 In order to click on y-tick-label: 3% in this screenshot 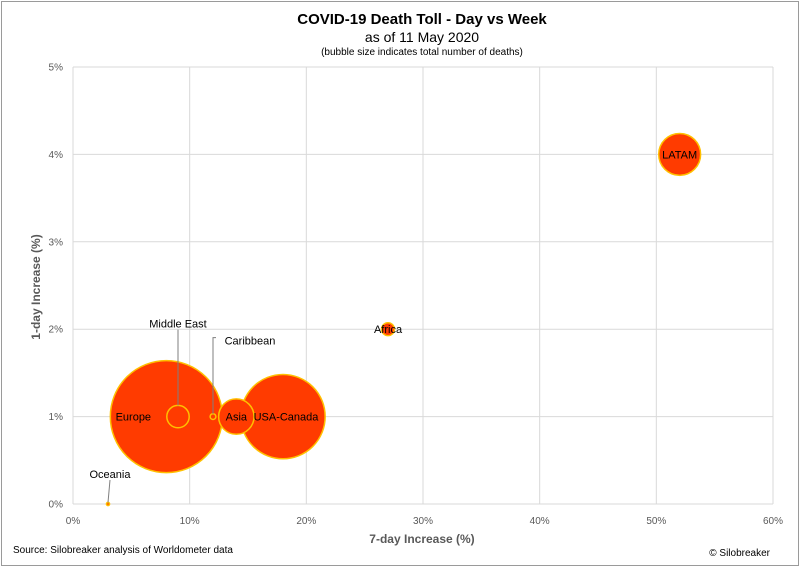, I will do `click(56, 242)`.